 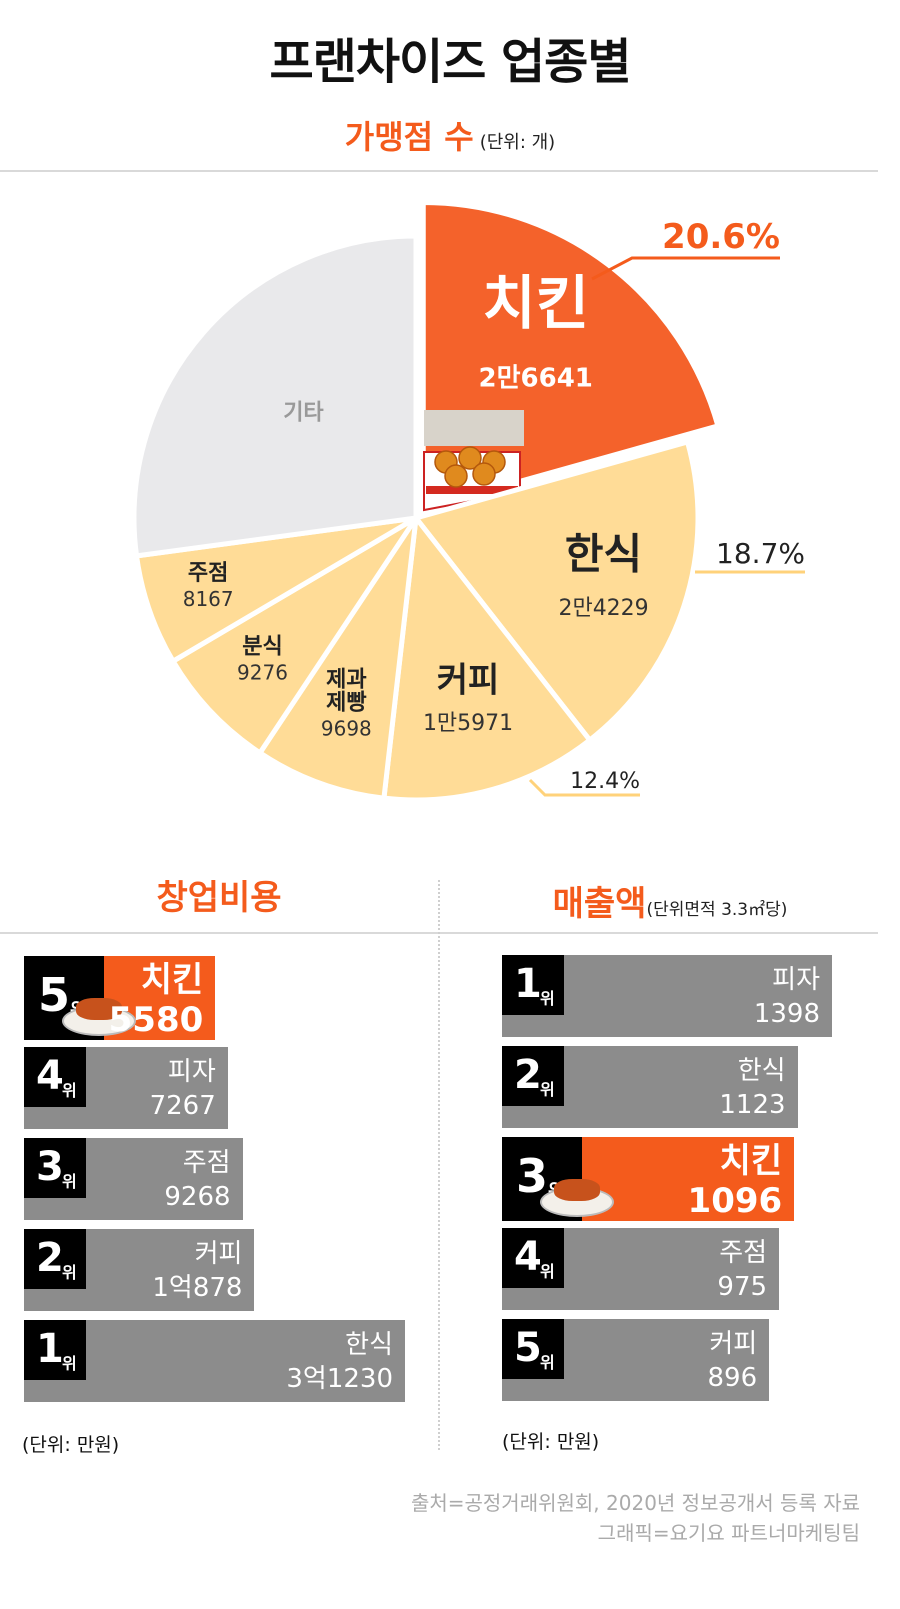 I want to click on source-line-2: 그래픽=요기요 파트너마케팅팀, so click(x=728, y=1533).